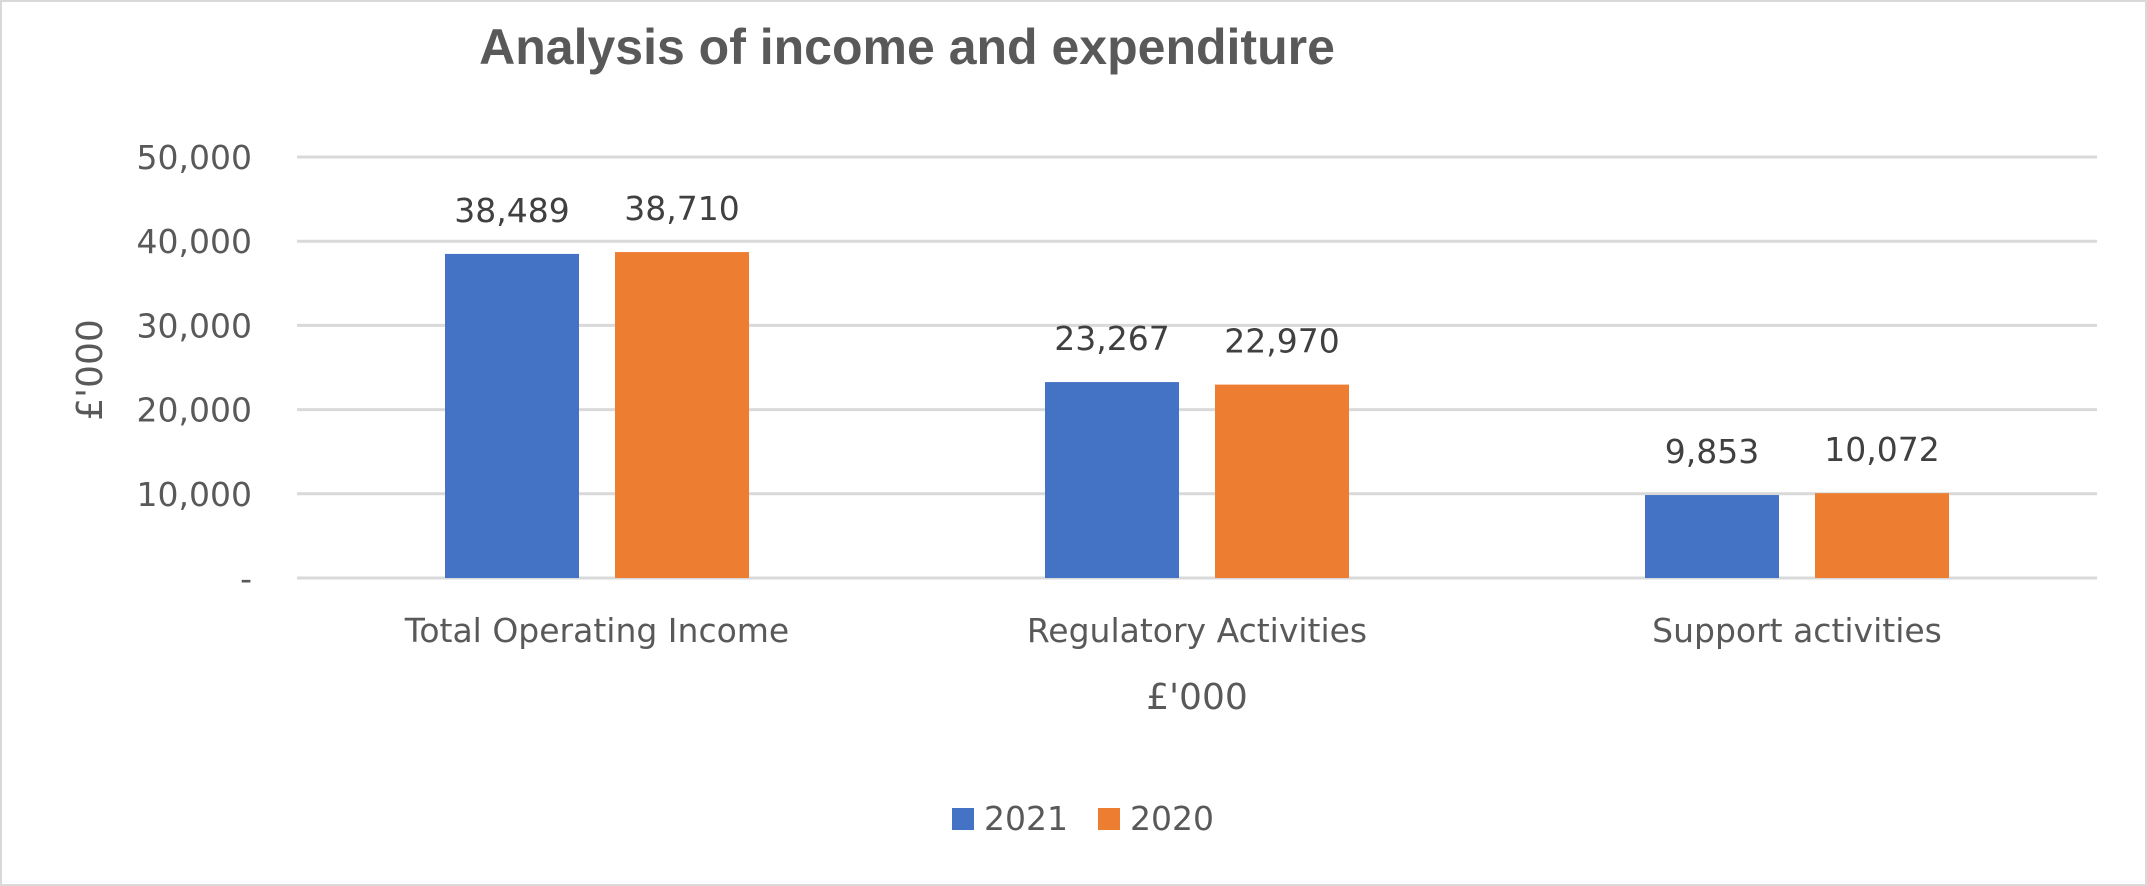 Image resolution: width=2147 pixels, height=886 pixels. Describe the element at coordinates (194, 157) in the screenshot. I see `y-tick-label: 50,000` at that location.